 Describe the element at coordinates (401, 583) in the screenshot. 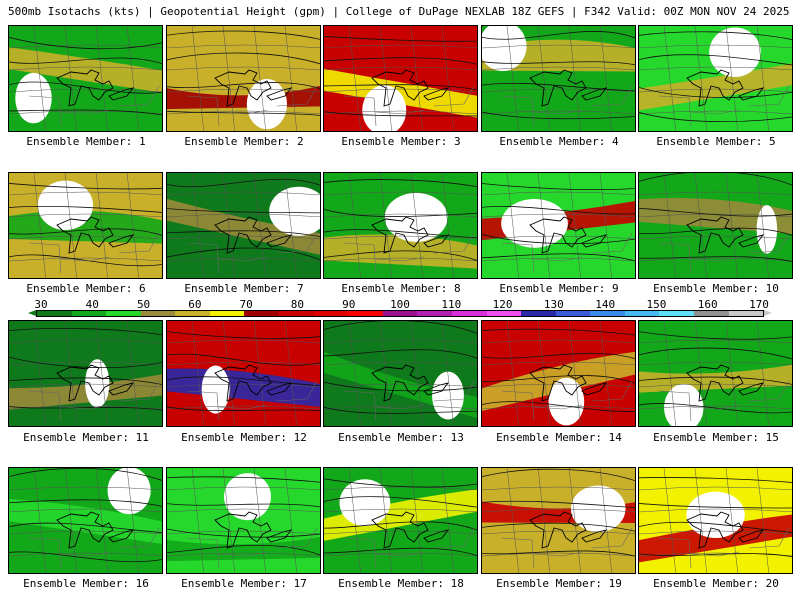

I see `ensemble-member-label: Ensemble Member: 18` at that location.